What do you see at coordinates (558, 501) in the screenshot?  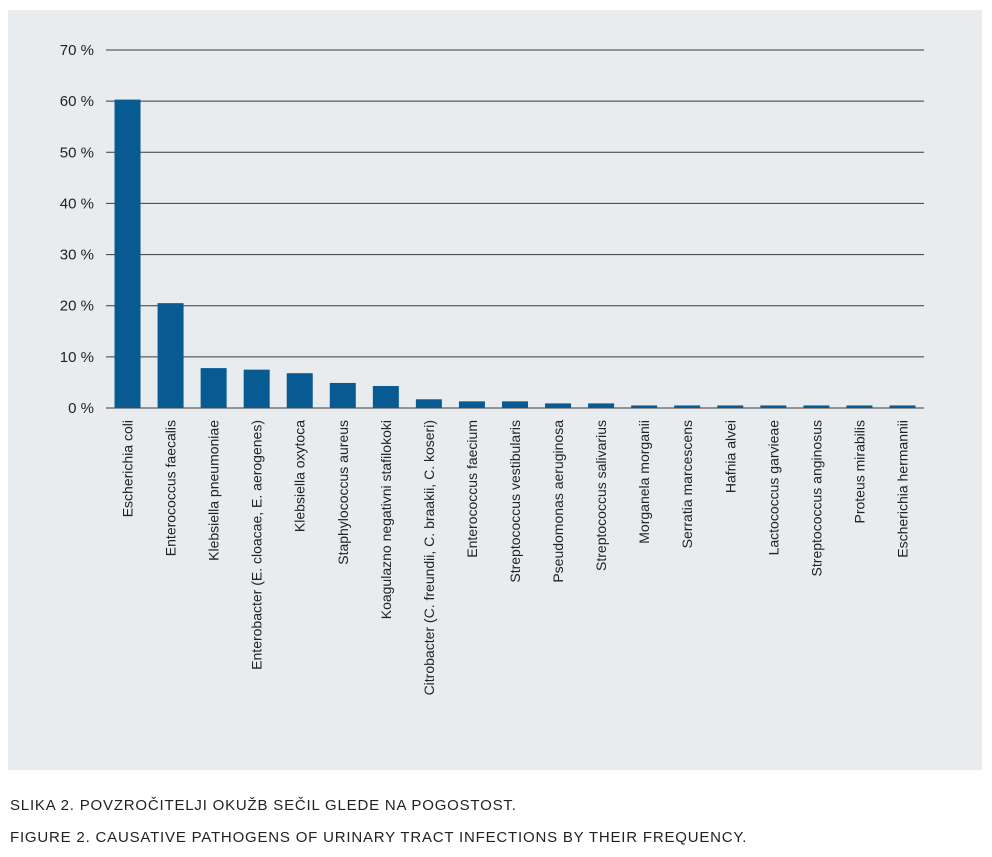 I see `x-tick-label: Pseudomonas aeruginosa` at bounding box center [558, 501].